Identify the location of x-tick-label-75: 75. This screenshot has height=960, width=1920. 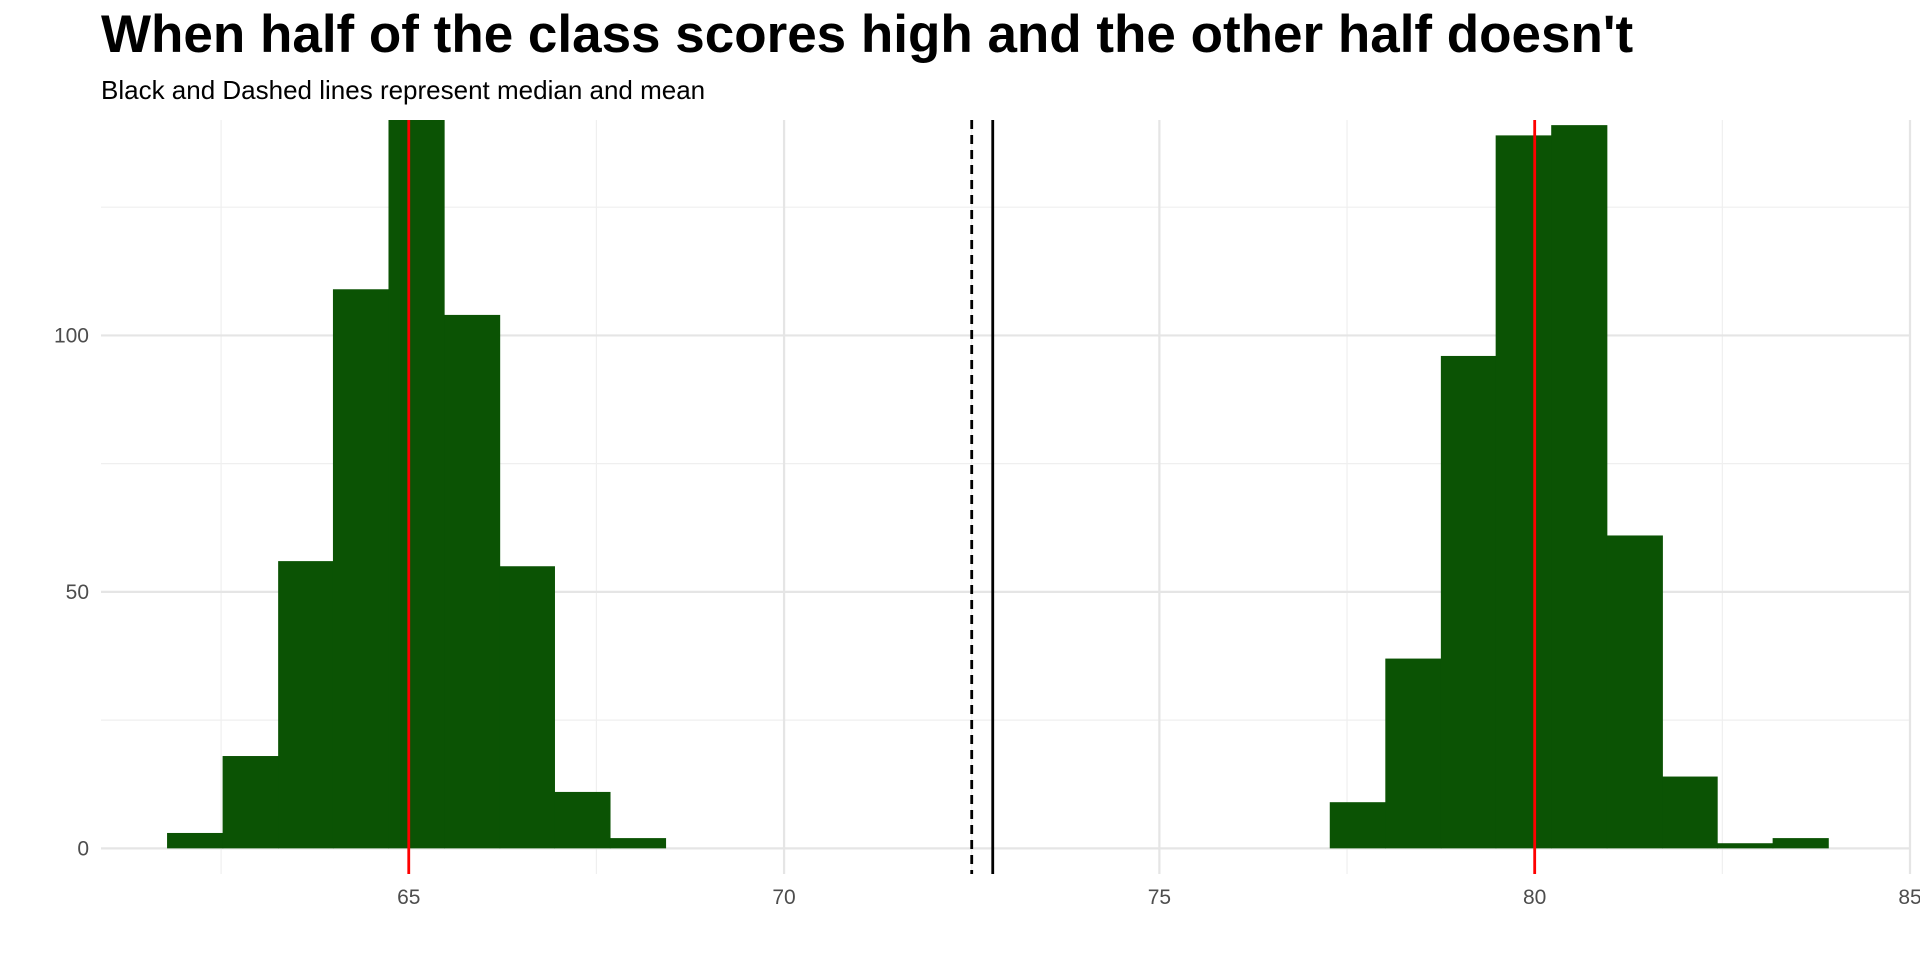
(1159, 897).